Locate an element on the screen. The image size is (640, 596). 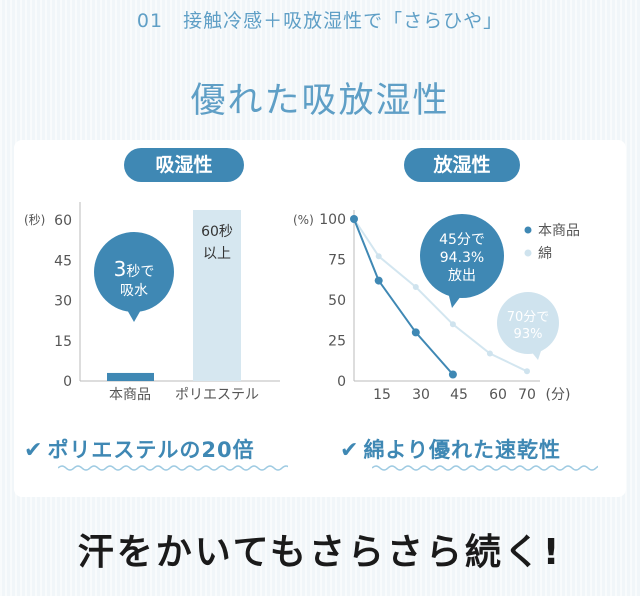
x-tick-label: 70 is located at coordinates (527, 395).